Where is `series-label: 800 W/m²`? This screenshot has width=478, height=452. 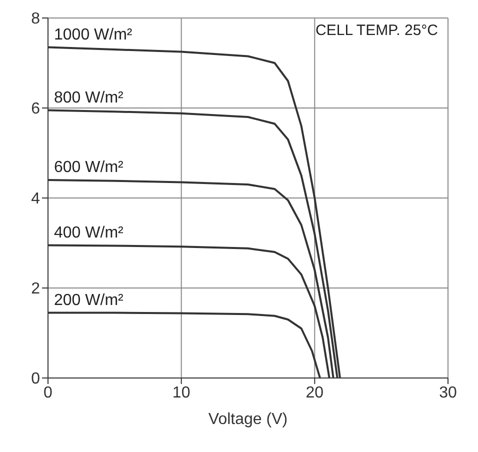 series-label: 800 W/m² is located at coordinates (89, 97).